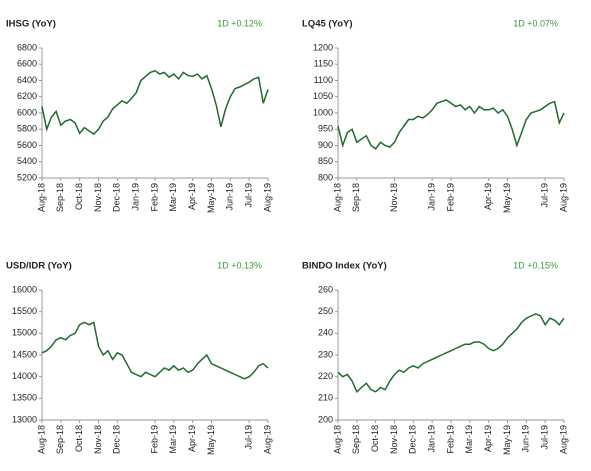 Image resolution: width=591 pixels, height=471 pixels. Describe the element at coordinates (27, 129) in the screenshot. I see `y-tick-label: 5800` at that location.